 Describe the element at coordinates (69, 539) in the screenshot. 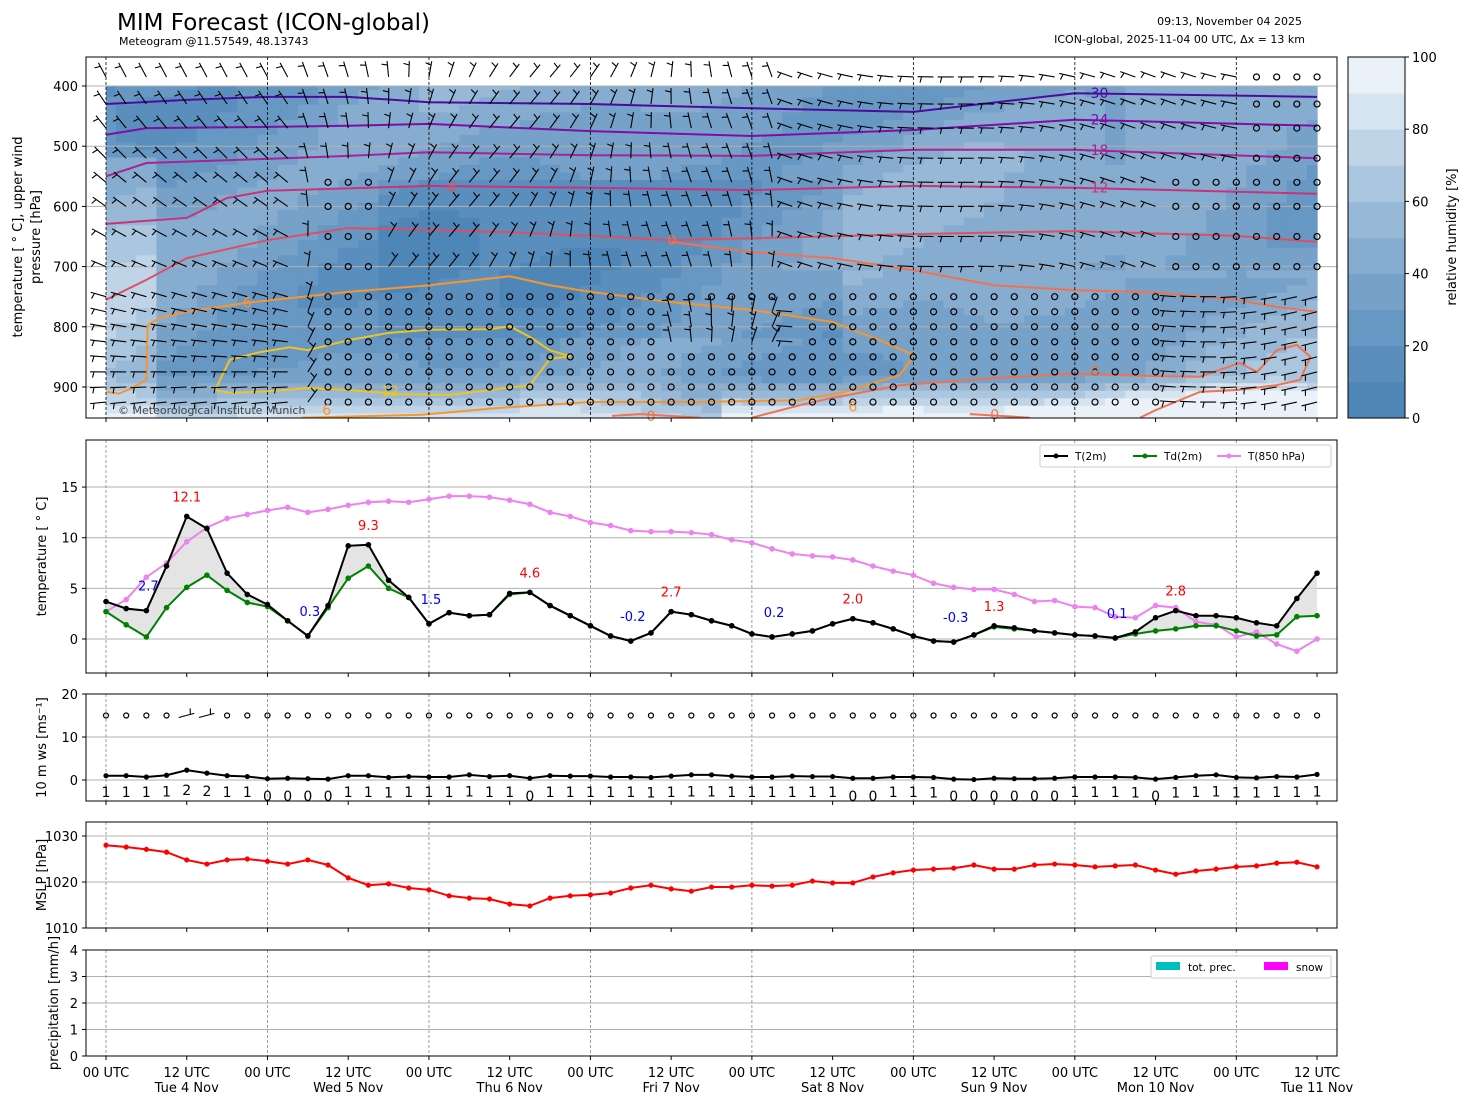

I see `y-tick-label: 10` at that location.